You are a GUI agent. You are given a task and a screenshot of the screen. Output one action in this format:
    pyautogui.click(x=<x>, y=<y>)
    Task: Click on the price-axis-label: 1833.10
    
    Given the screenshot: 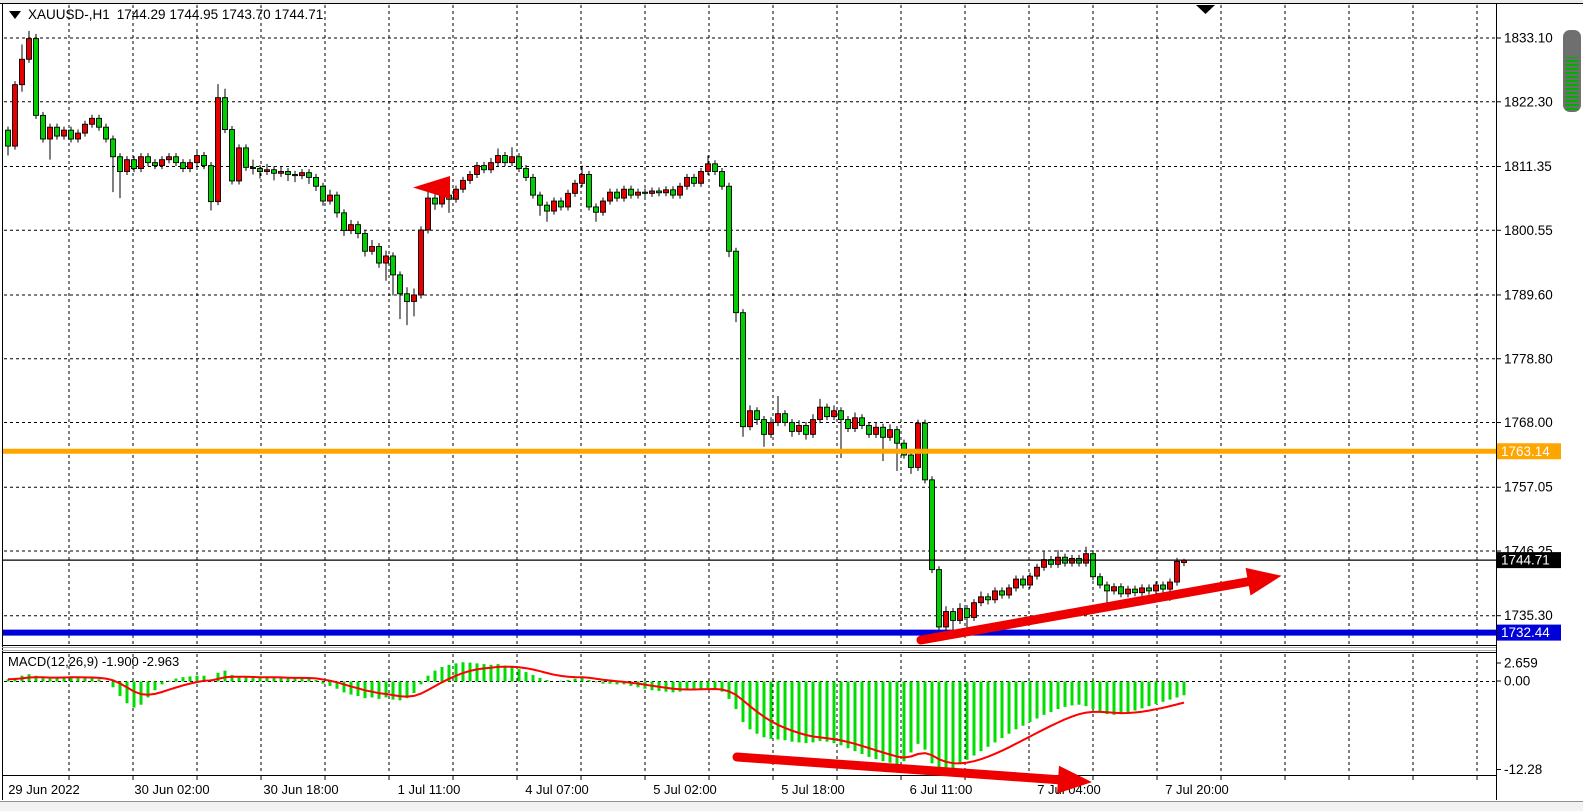 What is the action you would take?
    pyautogui.click(x=1528, y=38)
    